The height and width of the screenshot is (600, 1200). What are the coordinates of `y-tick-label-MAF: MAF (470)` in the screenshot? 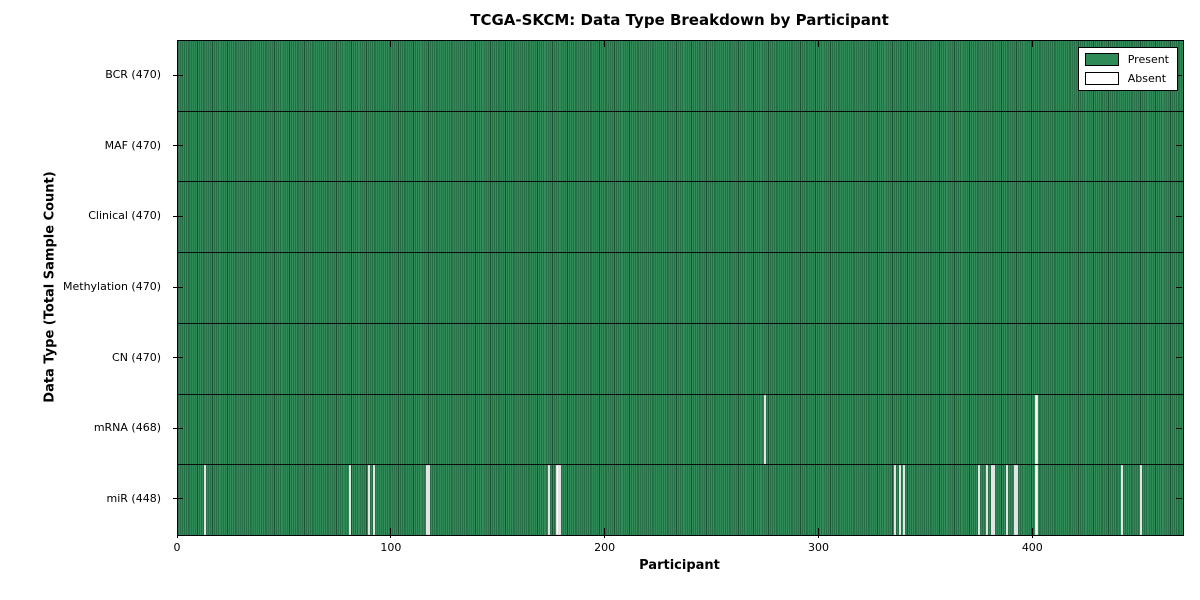 It's located at (132, 145).